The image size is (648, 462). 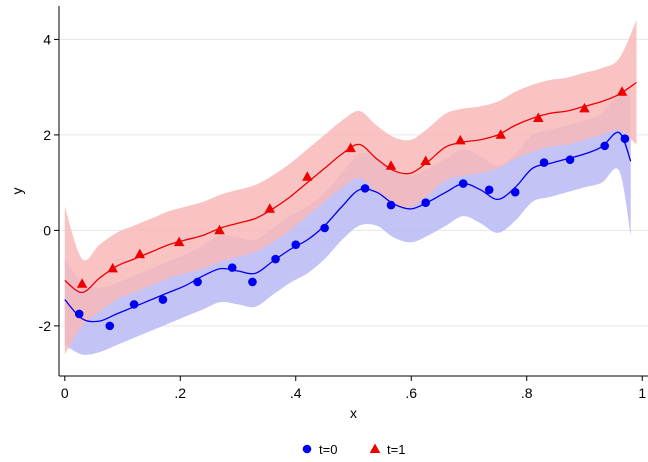 What do you see at coordinates (328, 449) in the screenshot?
I see `legend-label-0: t=0` at bounding box center [328, 449].